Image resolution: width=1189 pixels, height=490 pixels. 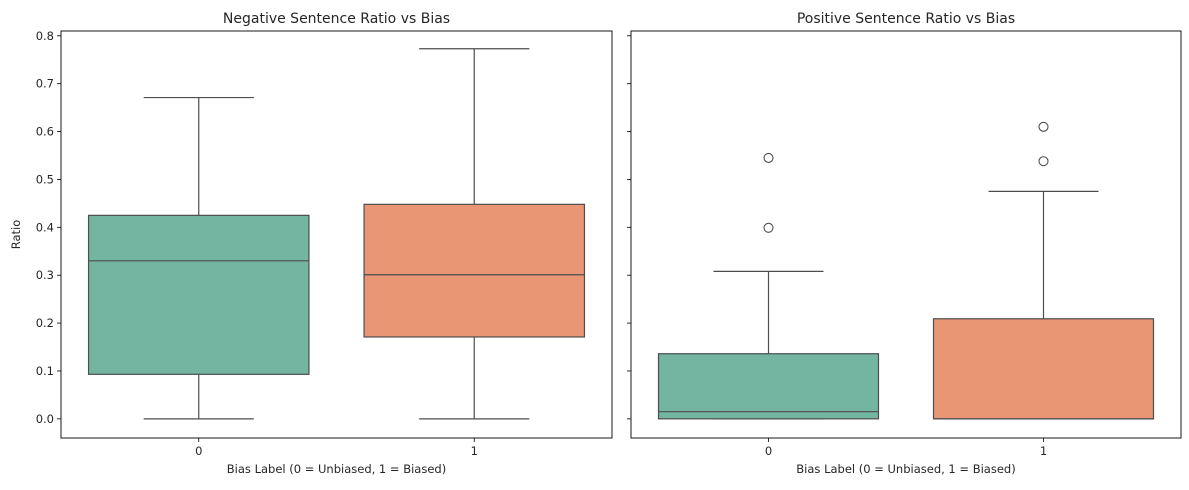 I want to click on y-tick-label: 0.5, so click(x=45, y=179).